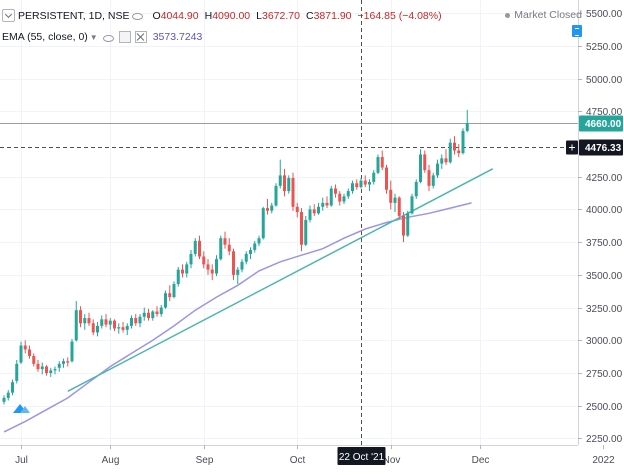 Image resolution: width=624 pixels, height=475 pixels. I want to click on ema-remove-icon, so click(140, 37).